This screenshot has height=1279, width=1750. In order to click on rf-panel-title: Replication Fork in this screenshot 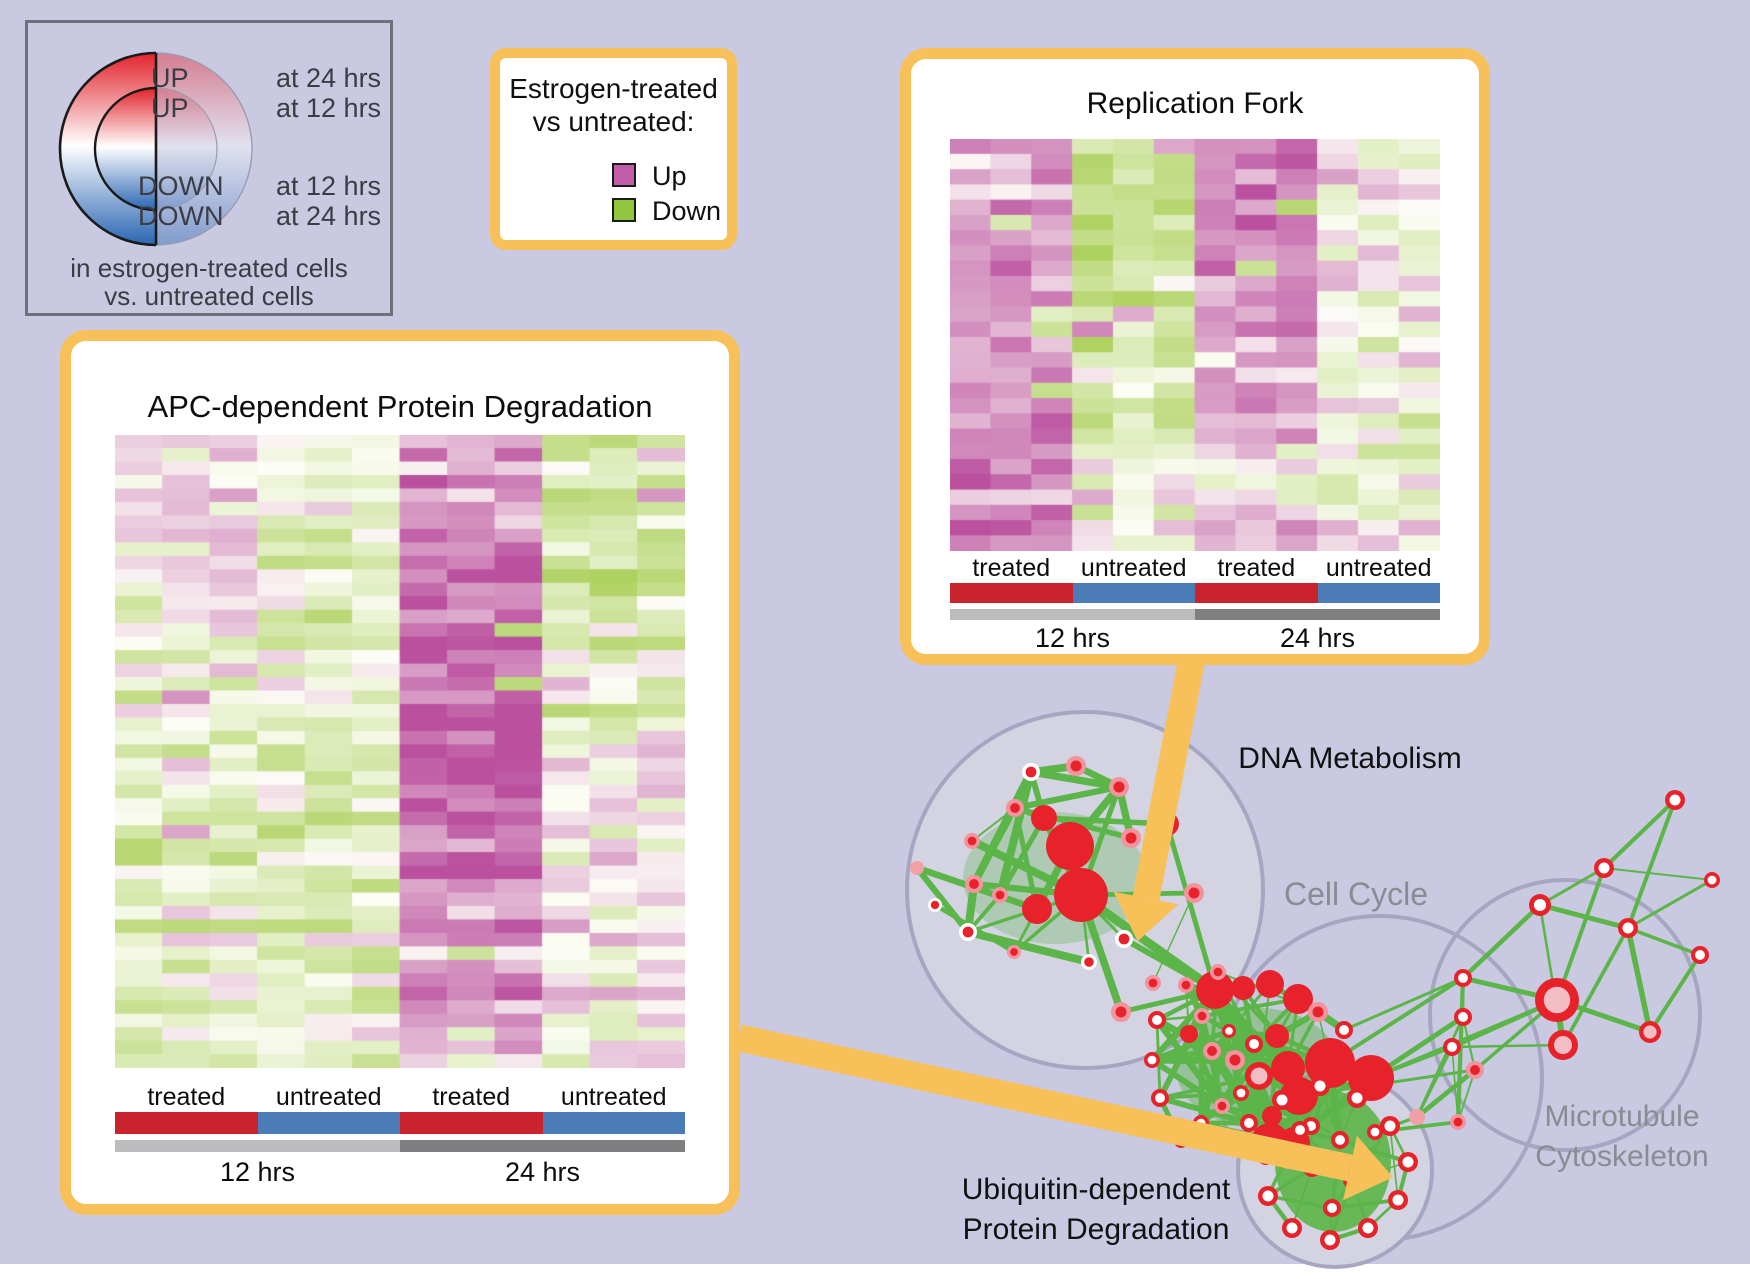, I will do `click(1195, 103)`.